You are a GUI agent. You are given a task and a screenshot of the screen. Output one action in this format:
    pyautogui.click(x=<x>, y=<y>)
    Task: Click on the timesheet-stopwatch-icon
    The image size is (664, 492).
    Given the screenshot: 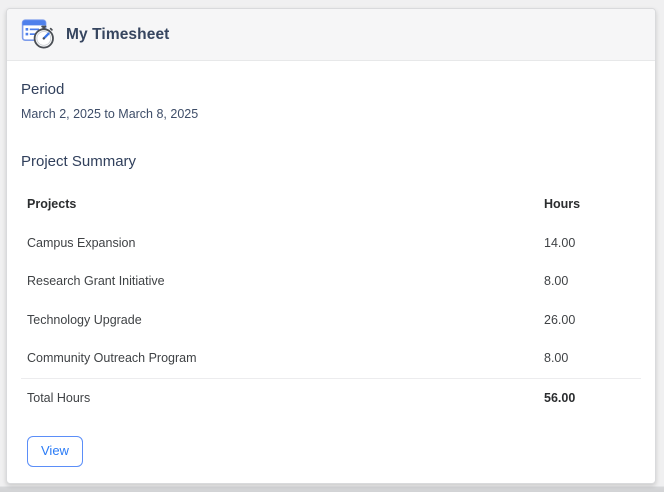 What is the action you would take?
    pyautogui.click(x=38, y=35)
    